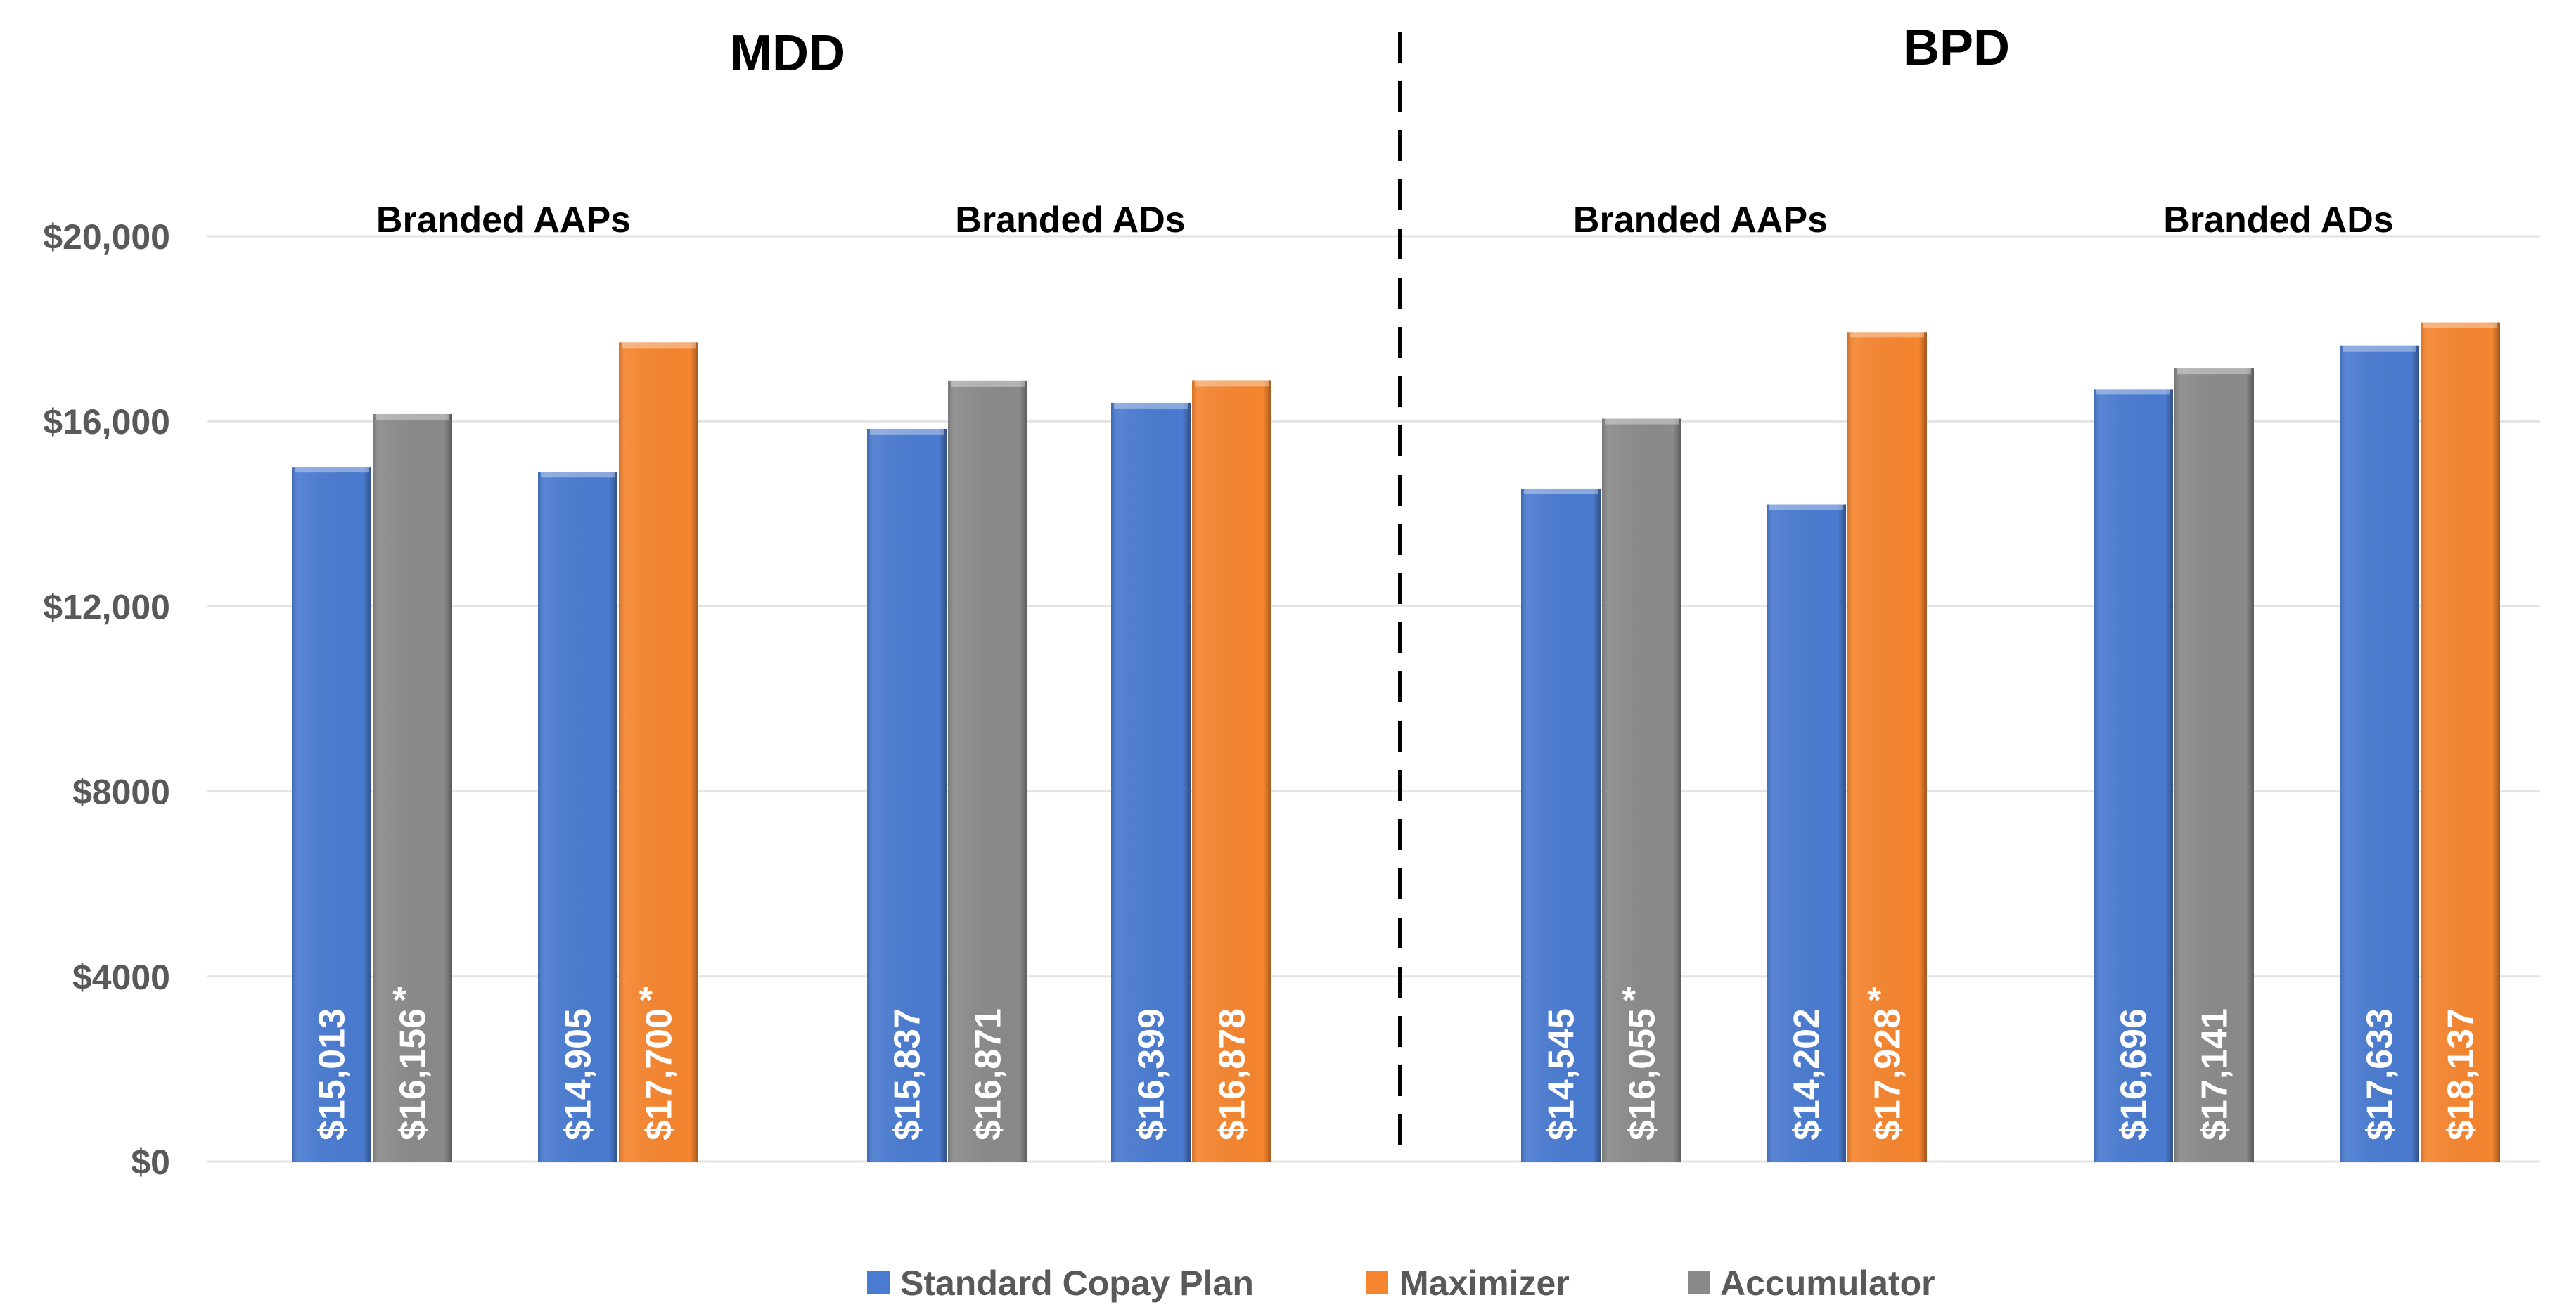 The height and width of the screenshot is (1312, 2576). What do you see at coordinates (1807, 1074) in the screenshot?
I see `data-label: $14,202` at bounding box center [1807, 1074].